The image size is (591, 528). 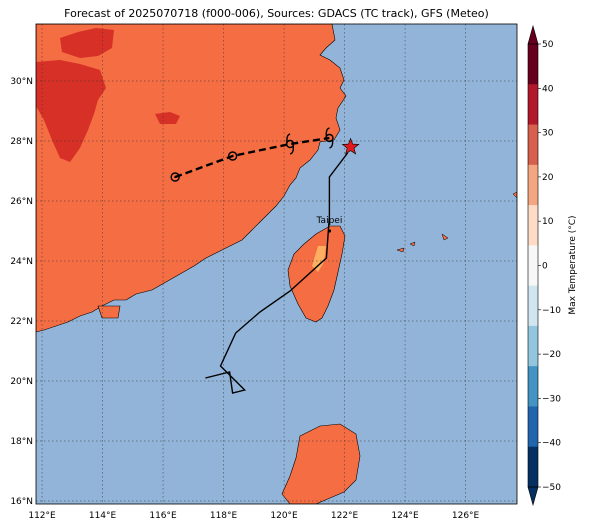 What do you see at coordinates (514, 195) in the screenshot?
I see `east-islet` at bounding box center [514, 195].